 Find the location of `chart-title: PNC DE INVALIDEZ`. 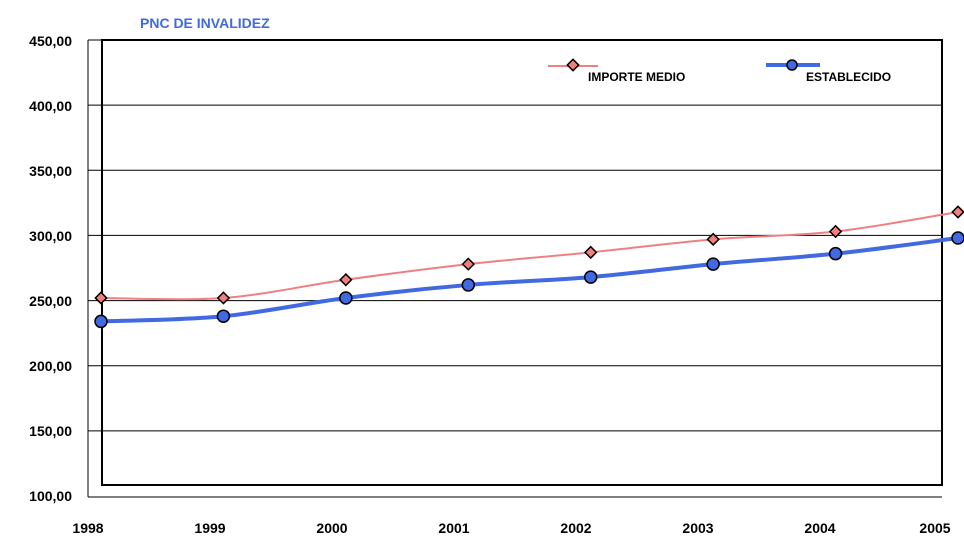

chart-title: PNC DE INVALIDEZ is located at coordinates (205, 23).